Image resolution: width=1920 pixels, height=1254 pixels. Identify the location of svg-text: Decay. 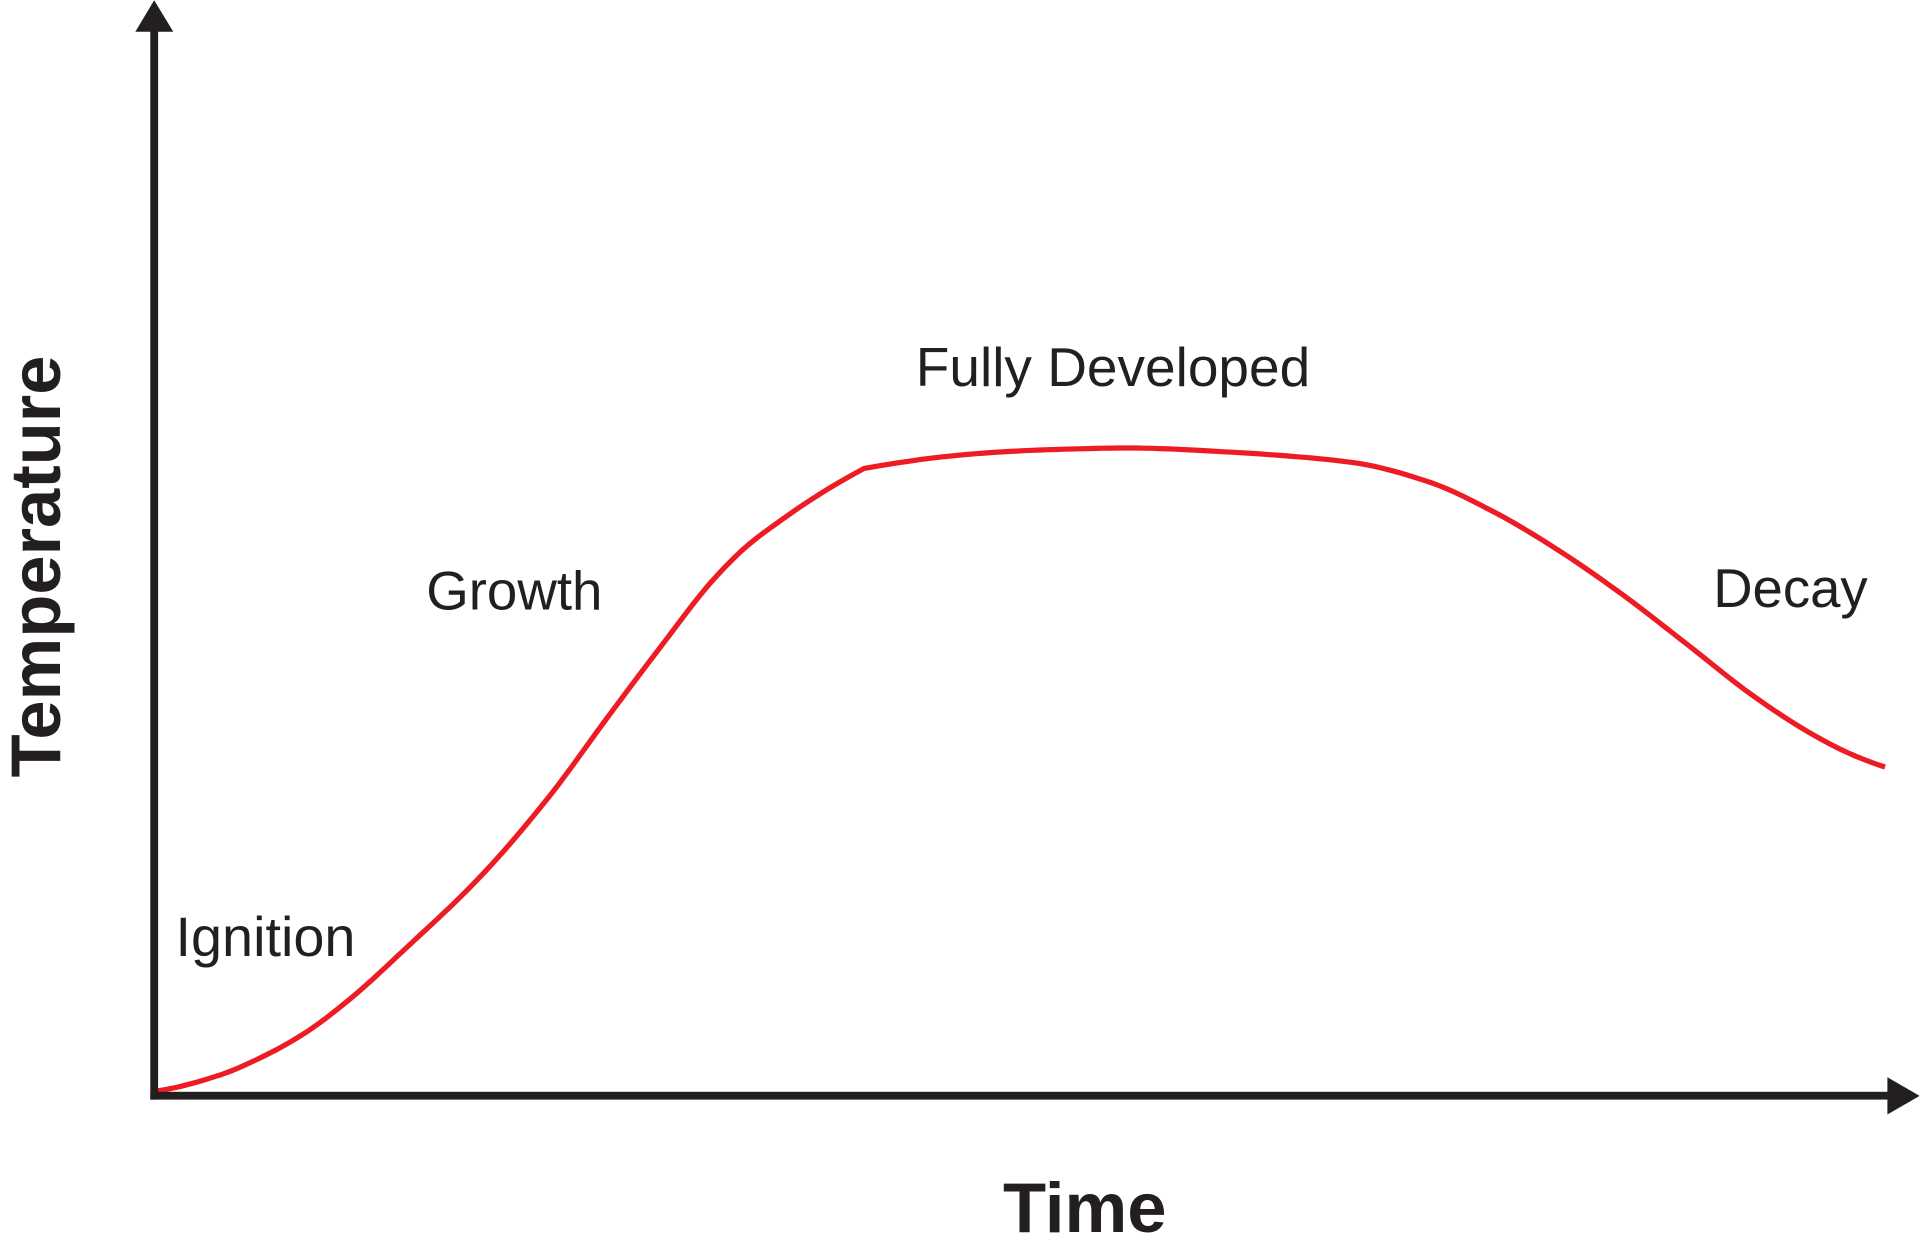
(1790, 588).